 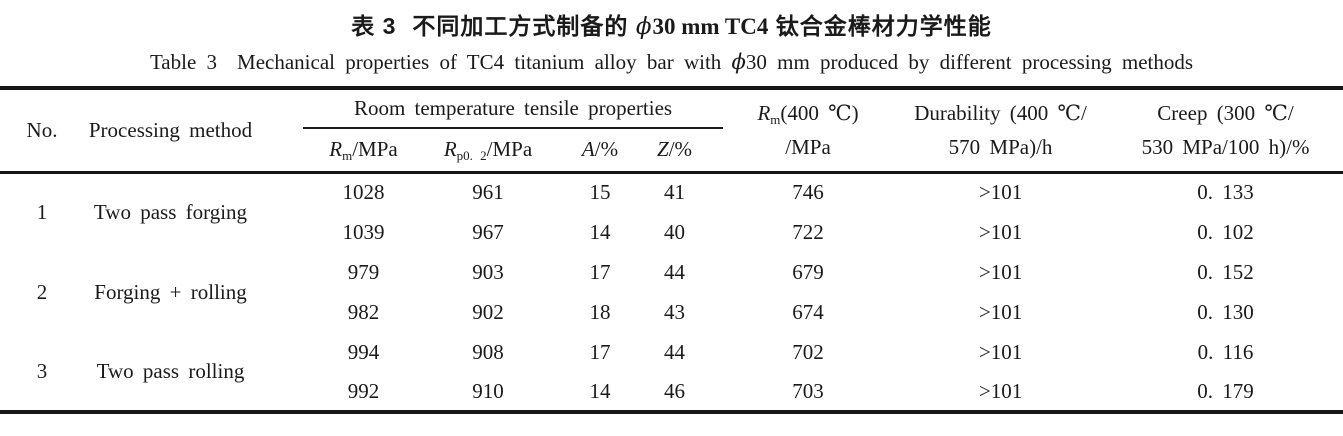 What do you see at coordinates (600, 192) in the screenshot?
I see `cell-elongation: 15` at bounding box center [600, 192].